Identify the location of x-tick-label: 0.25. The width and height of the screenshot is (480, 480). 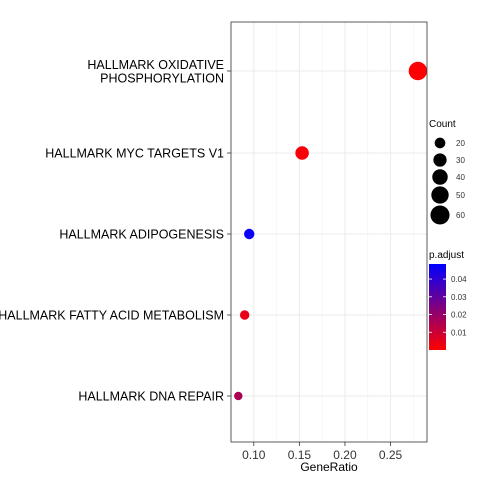
(391, 455).